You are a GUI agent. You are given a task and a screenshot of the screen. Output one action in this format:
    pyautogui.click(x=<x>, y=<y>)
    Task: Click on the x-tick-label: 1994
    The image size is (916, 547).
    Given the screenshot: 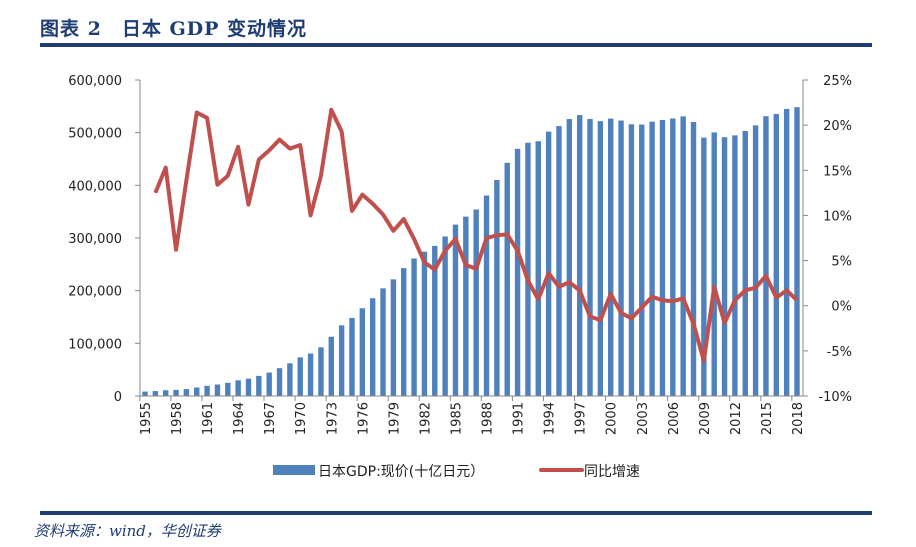 What is the action you would take?
    pyautogui.click(x=550, y=418)
    